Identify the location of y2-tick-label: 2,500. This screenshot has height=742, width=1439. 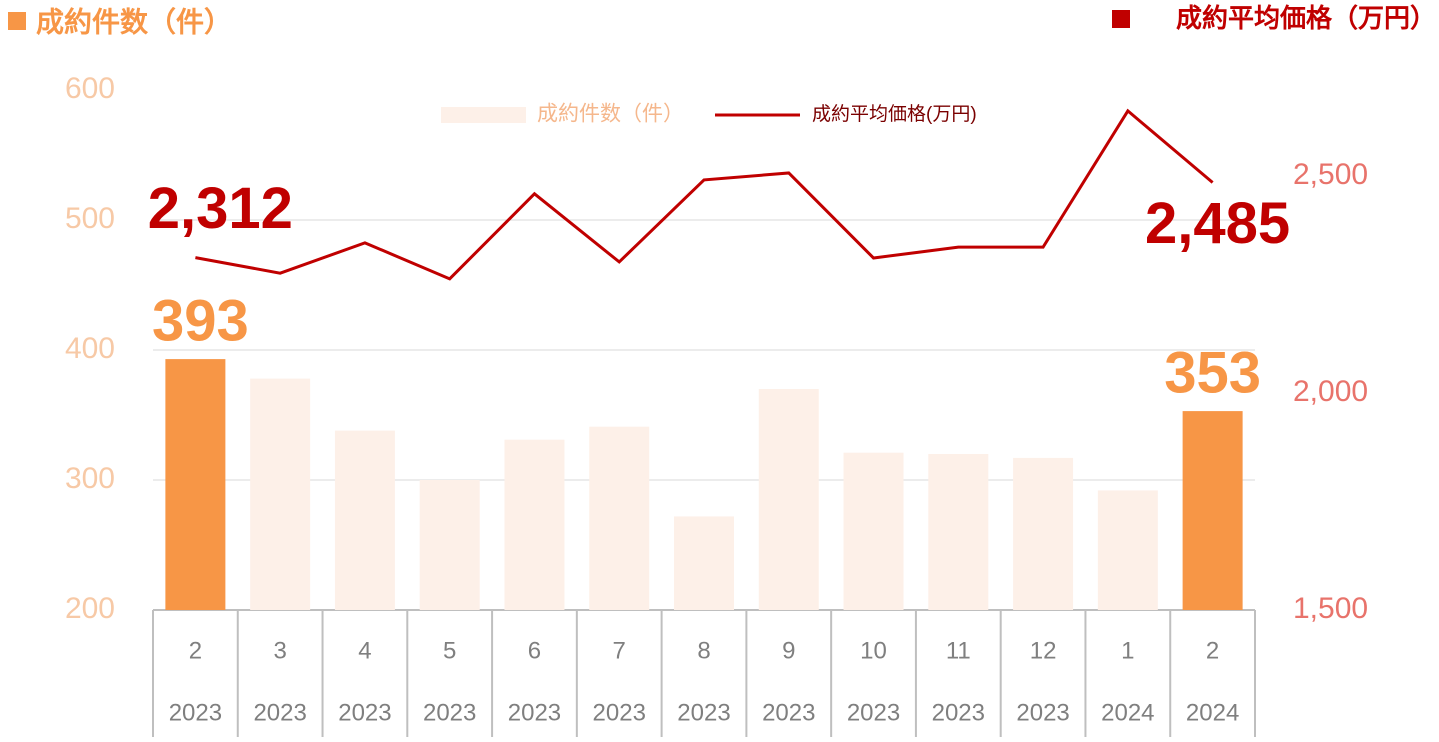
(1330, 174).